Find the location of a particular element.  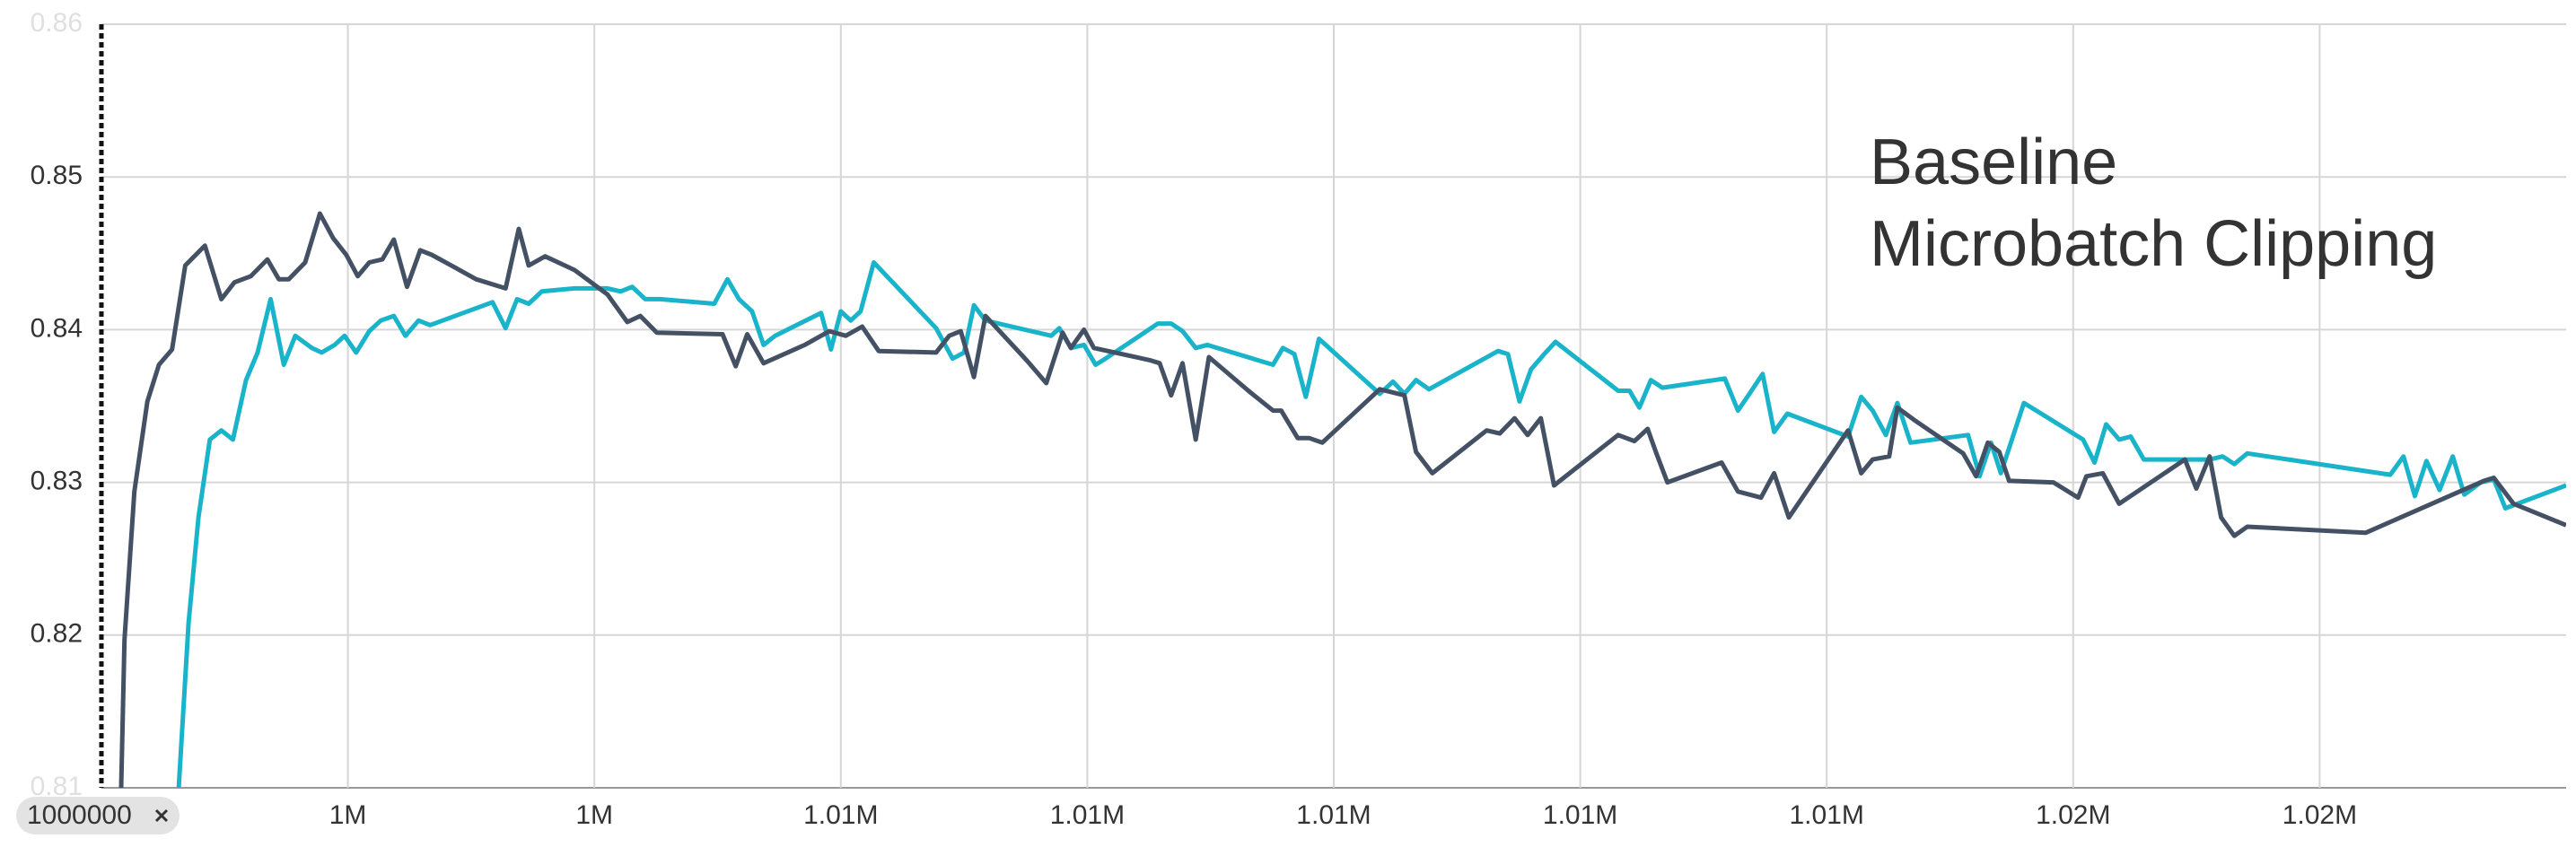

y-tick-label: 0.86 is located at coordinates (57, 23).